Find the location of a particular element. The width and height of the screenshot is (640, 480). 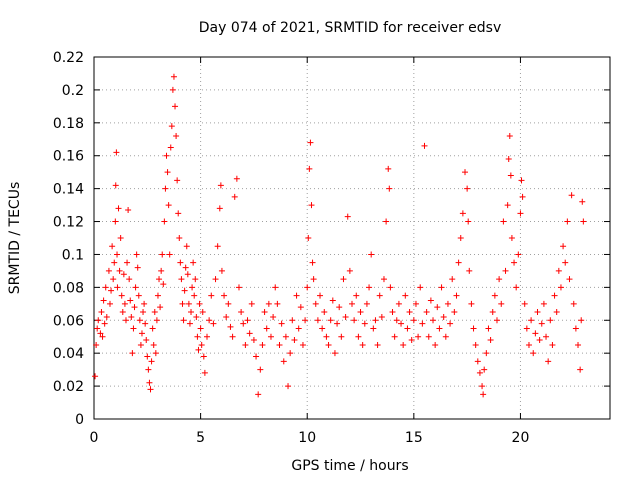

x-axis-label: GPS time / hours is located at coordinates (349, 466).